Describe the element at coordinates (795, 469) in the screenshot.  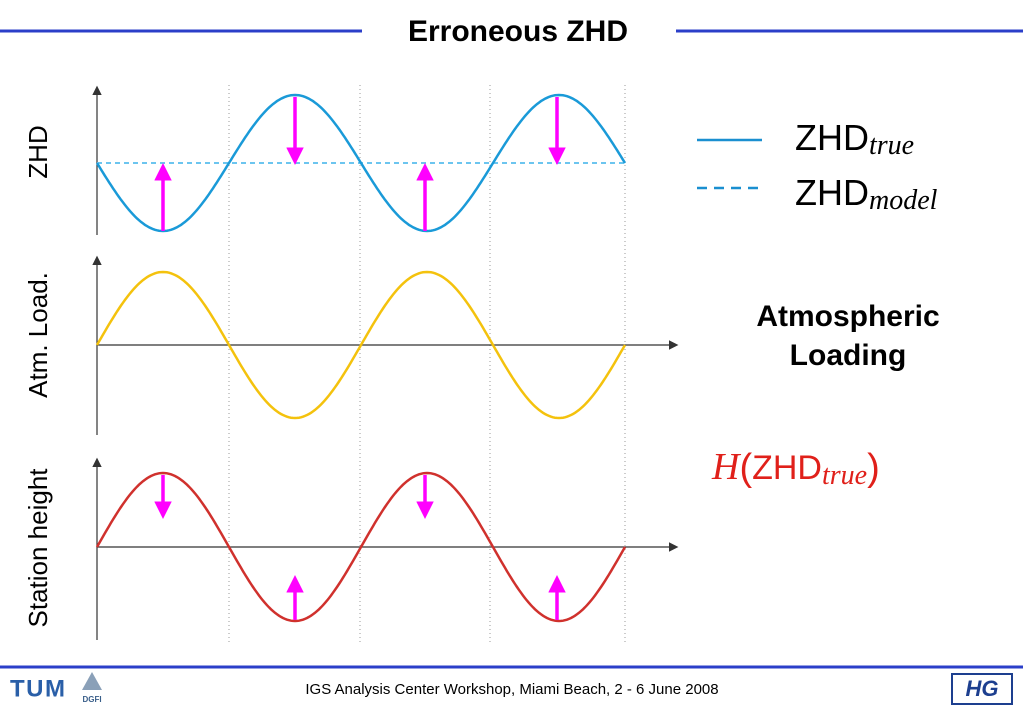
I see `formula: H(ZHDtrue)` at that location.